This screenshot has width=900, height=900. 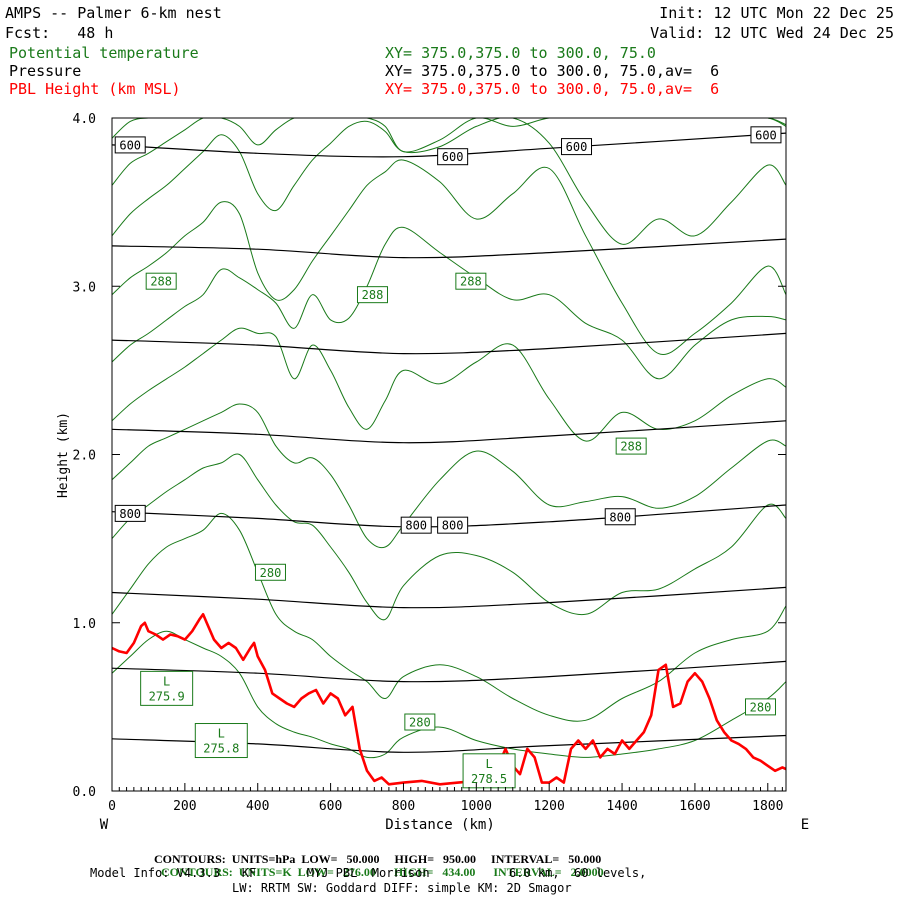 I want to click on theta-label-2-box, so click(x=471, y=281).